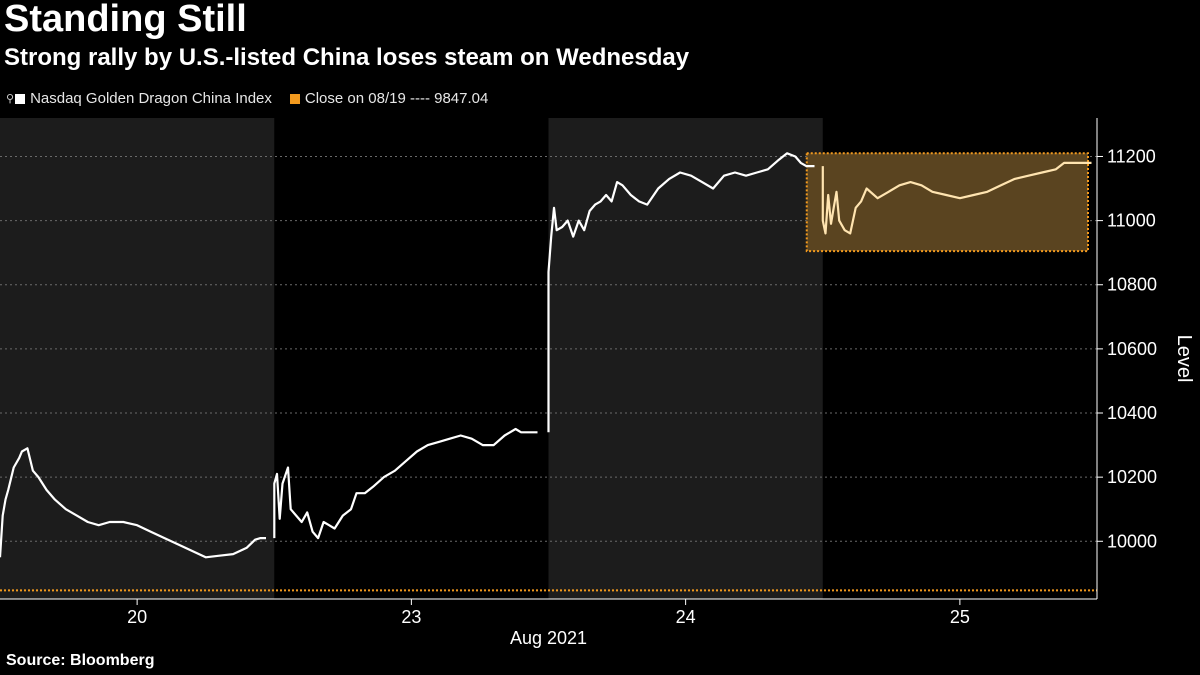 This screenshot has width=1200, height=675. I want to click on y-tick-label-11200: 11200, so click(1131, 156).